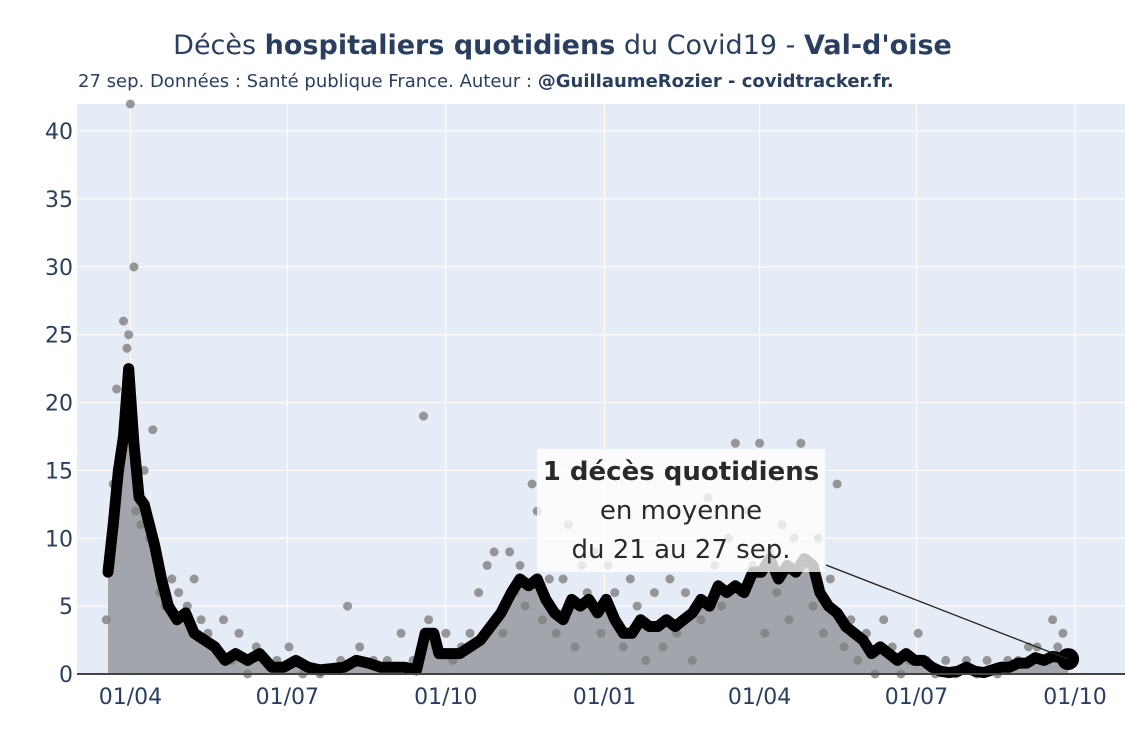 The height and width of the screenshot is (750, 1125). I want to click on annotation-line-2: en moyenne, so click(681, 511).